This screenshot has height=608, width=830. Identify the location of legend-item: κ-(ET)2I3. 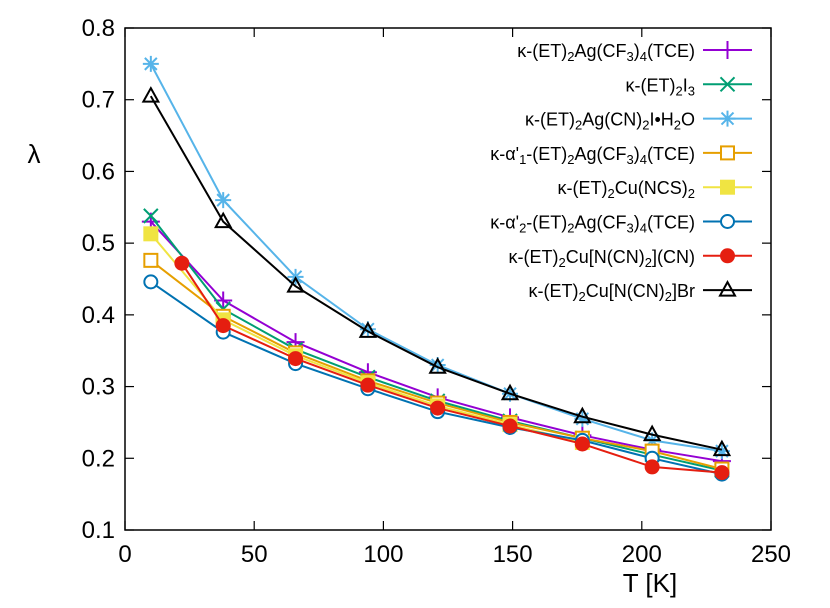
(689, 86).